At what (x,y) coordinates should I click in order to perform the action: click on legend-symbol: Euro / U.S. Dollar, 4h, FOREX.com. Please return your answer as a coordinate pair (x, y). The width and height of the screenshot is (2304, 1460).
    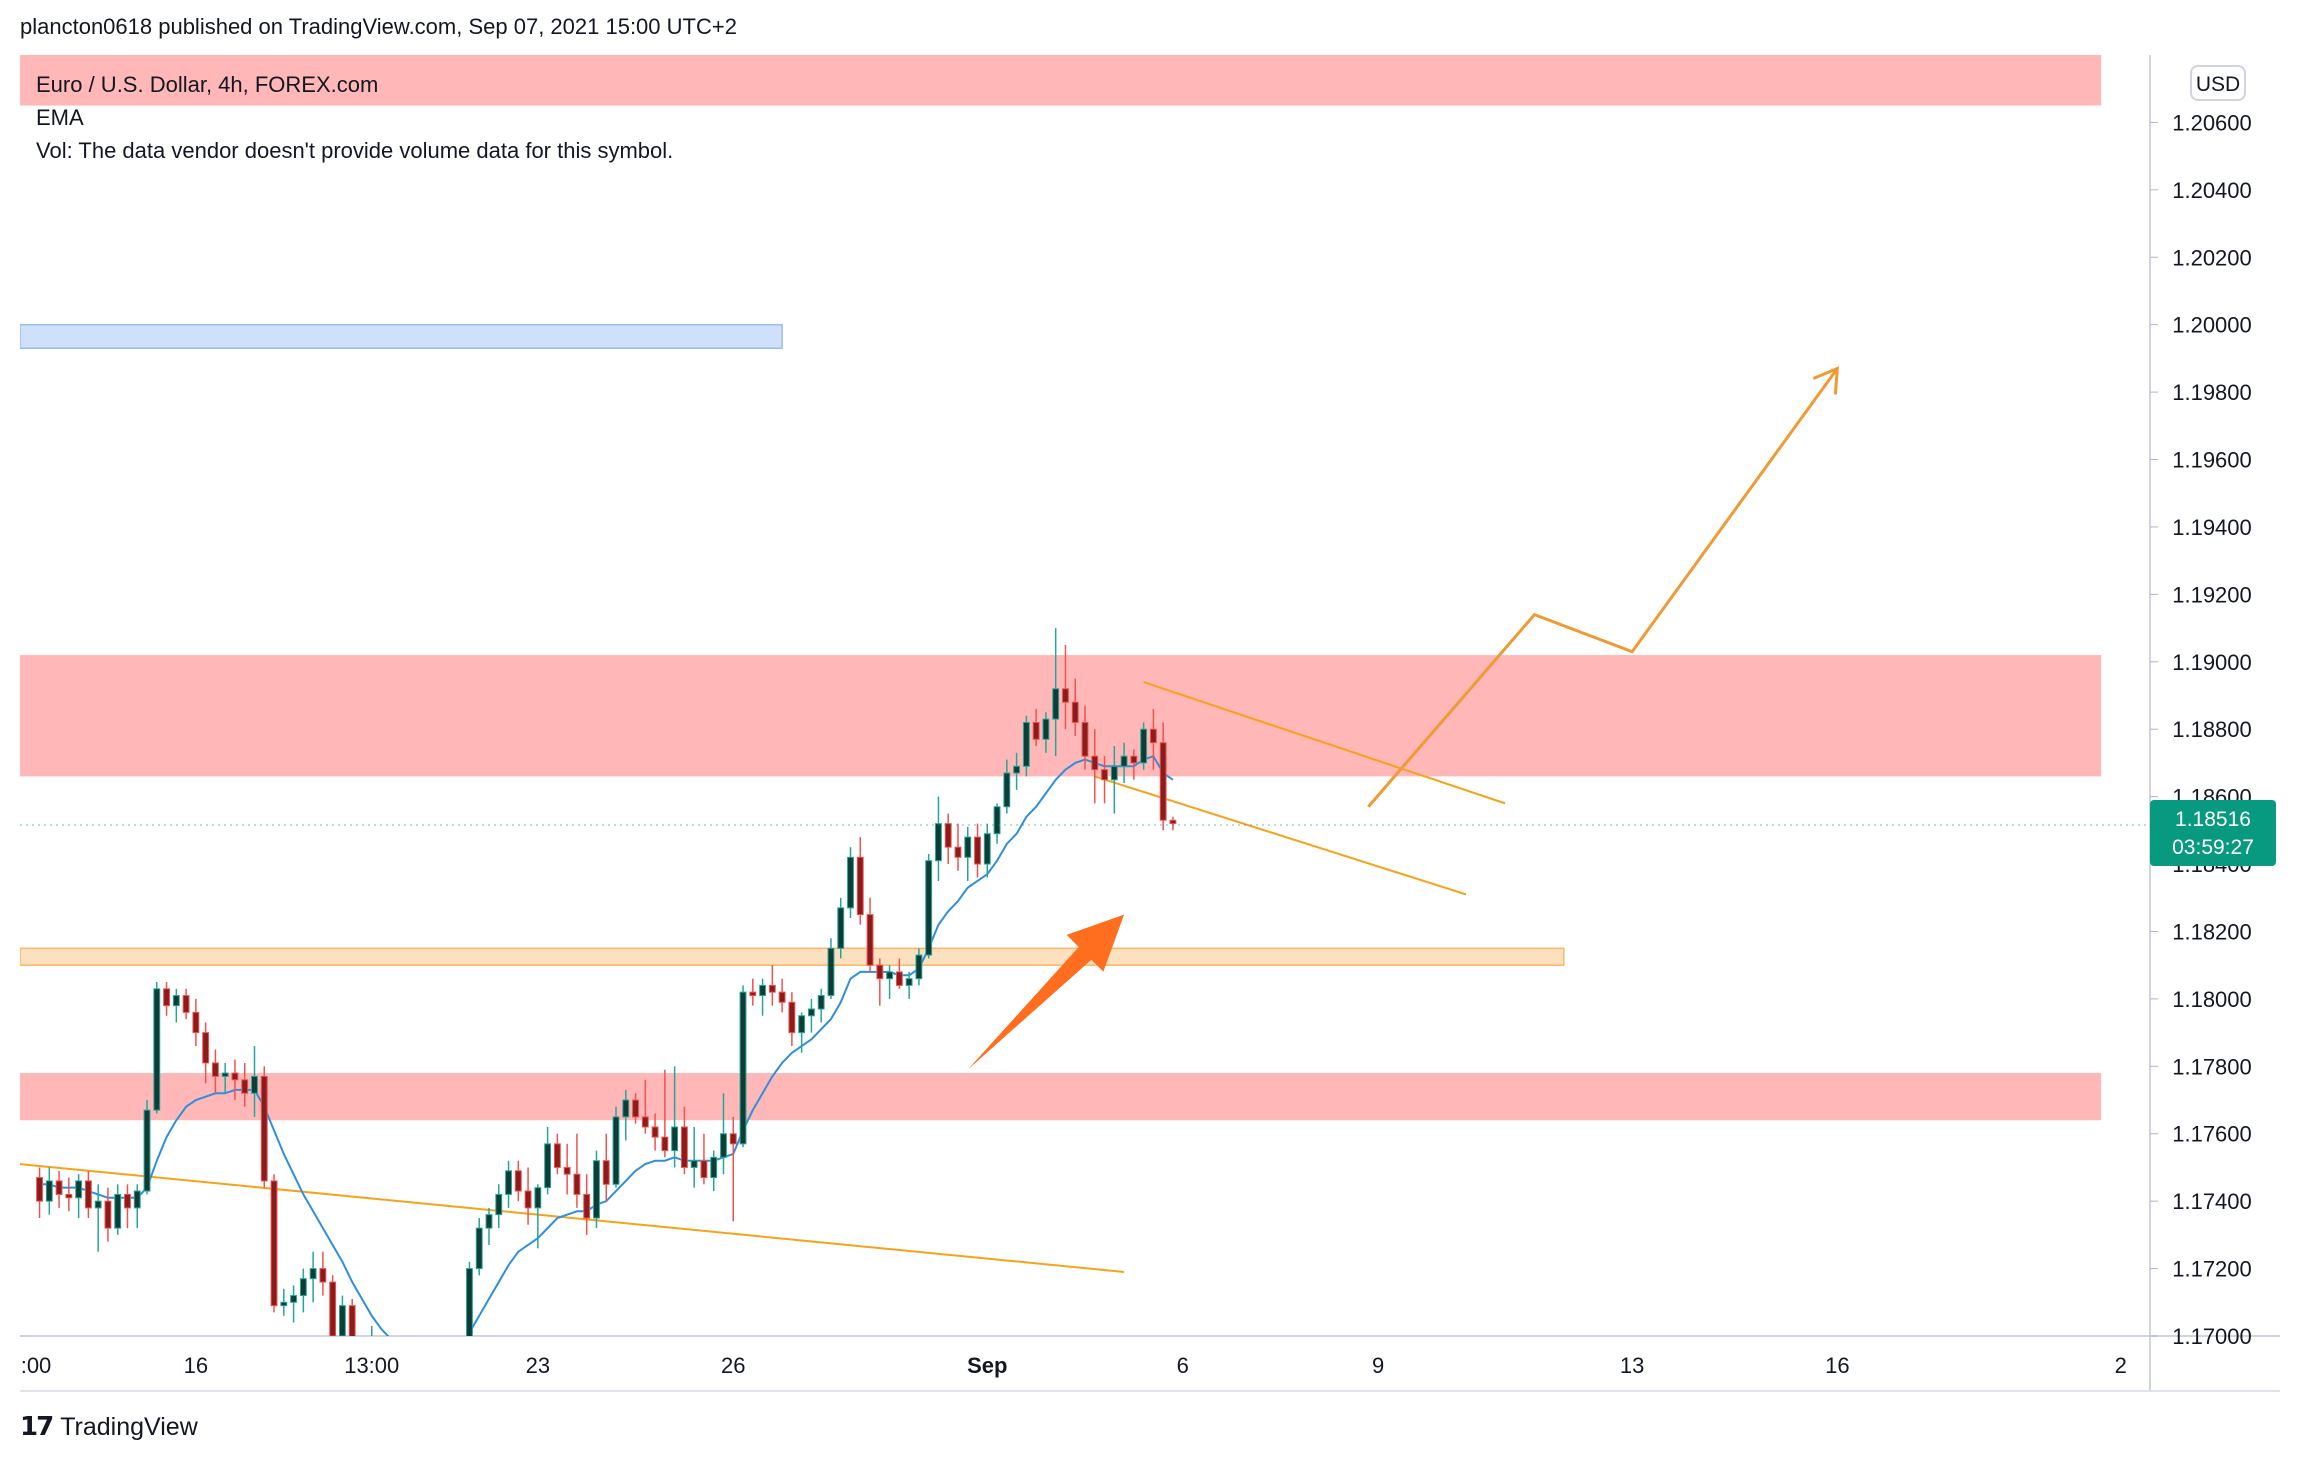
    Looking at the image, I should click on (207, 84).